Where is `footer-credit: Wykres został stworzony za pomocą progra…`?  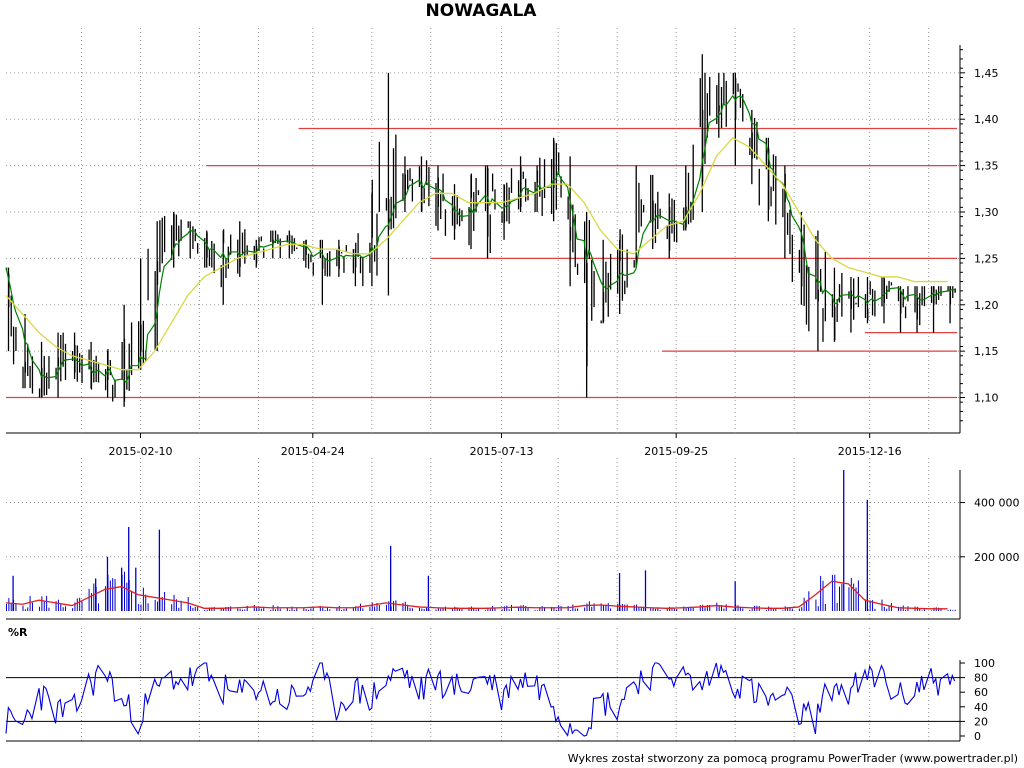 footer-credit: Wykres został stworzony za pomocą progra… is located at coordinates (792, 758).